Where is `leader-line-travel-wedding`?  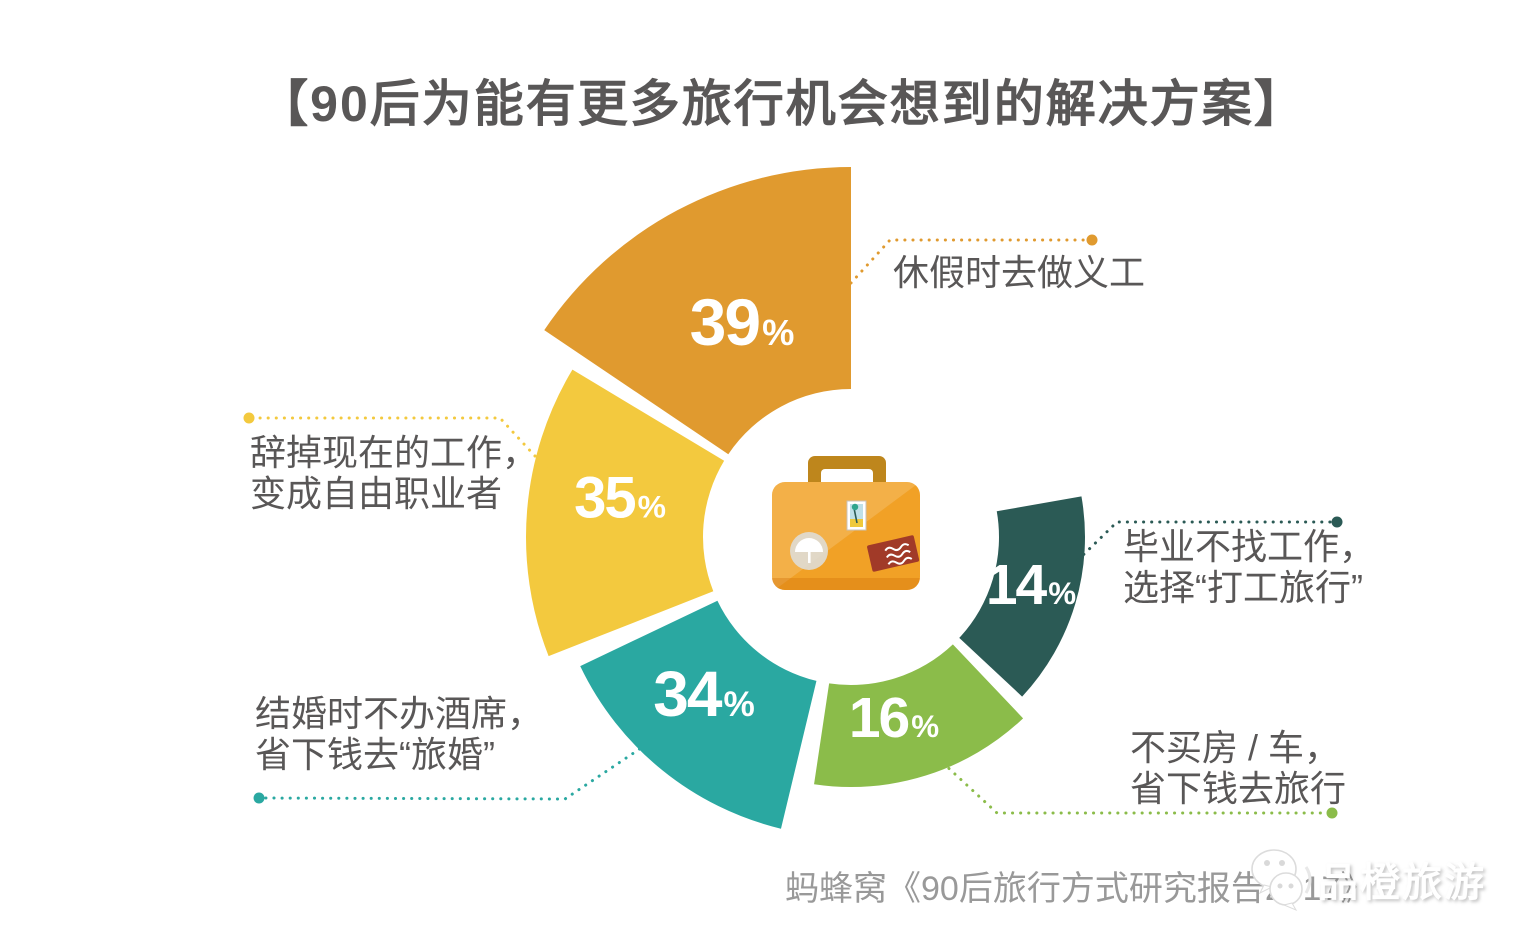 leader-line-travel-wedding is located at coordinates (456, 769).